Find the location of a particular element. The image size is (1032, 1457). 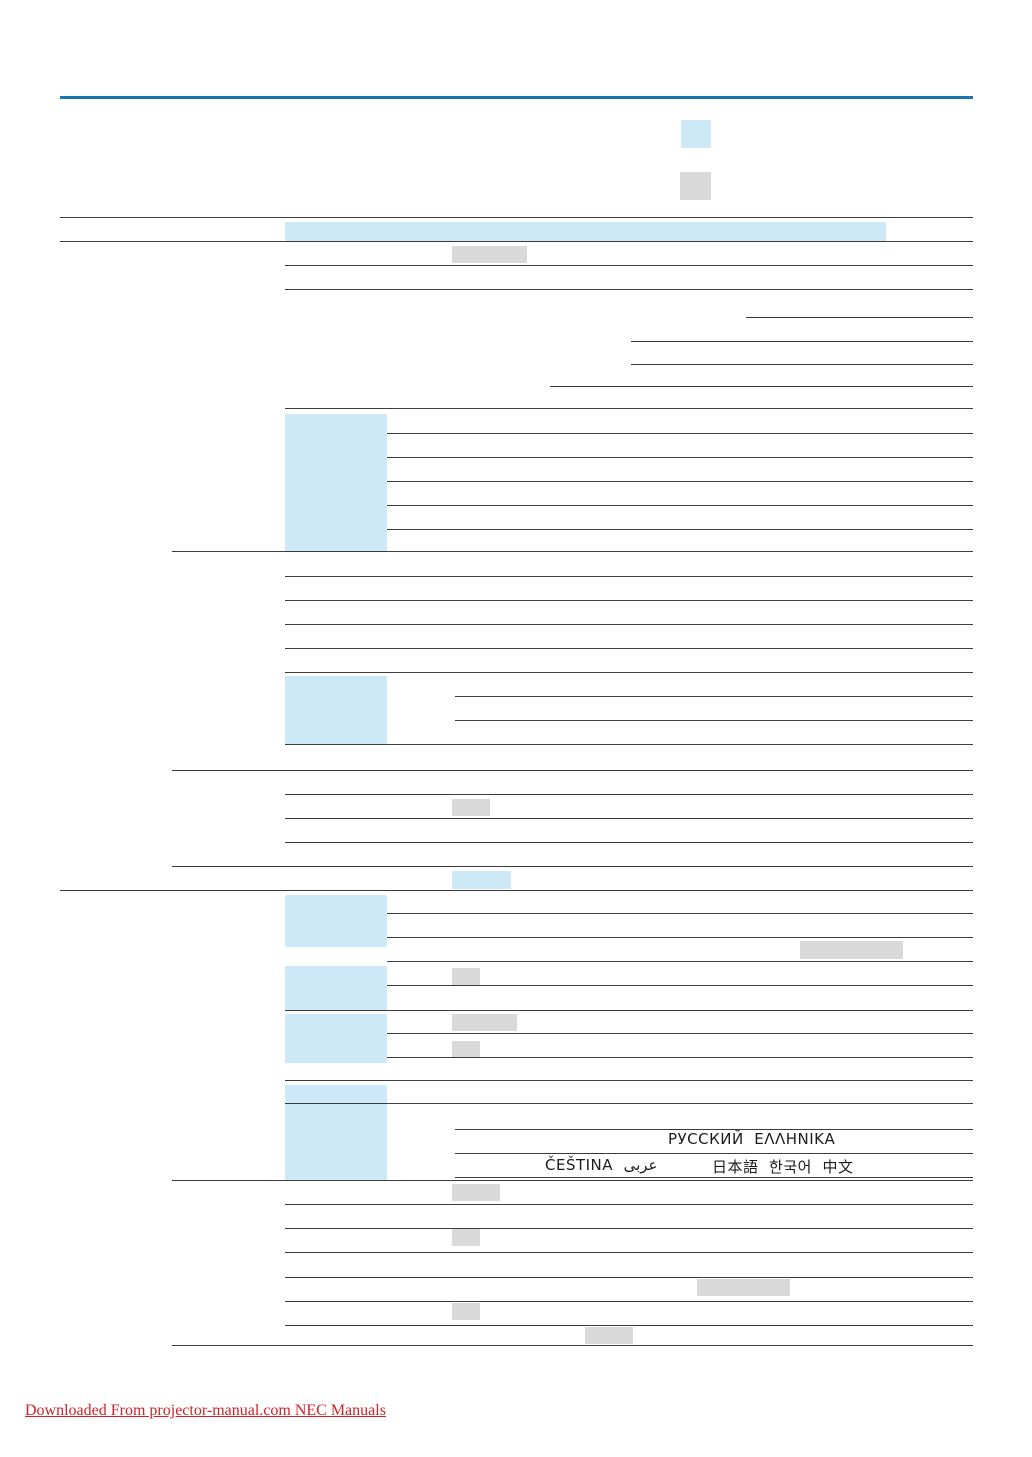

language-label-russian-greek: РУССКИЙ ΕΛΛΗΝΙΚΑ is located at coordinates (752, 1139).